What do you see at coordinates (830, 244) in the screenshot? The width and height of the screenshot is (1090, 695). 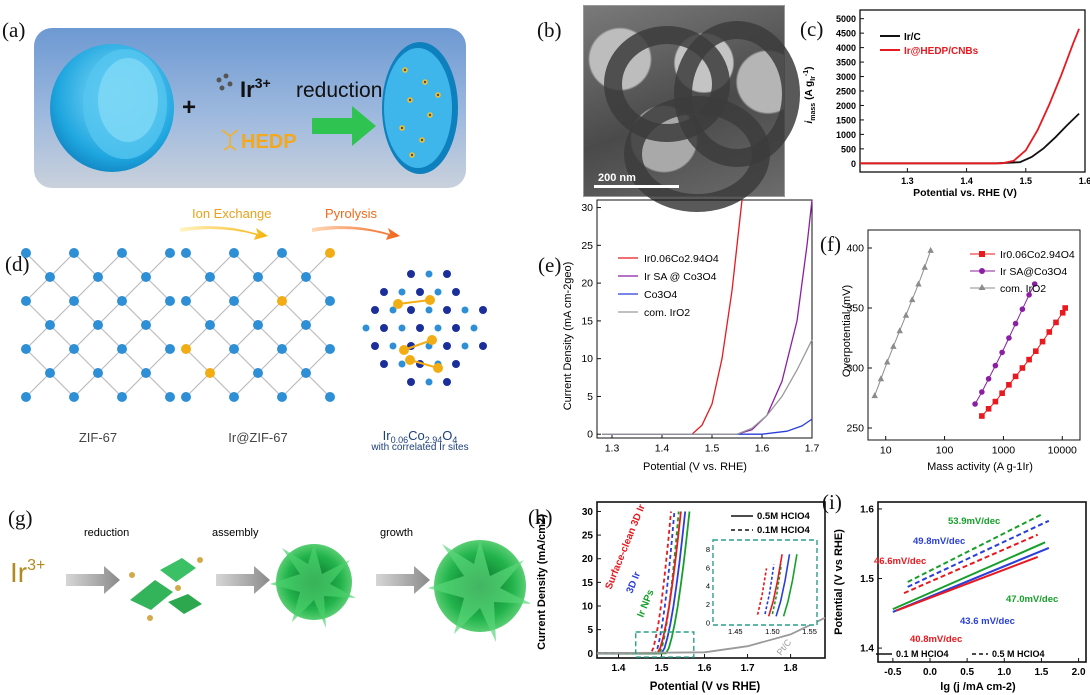 I see `panel-label-f: (f)` at bounding box center [830, 244].